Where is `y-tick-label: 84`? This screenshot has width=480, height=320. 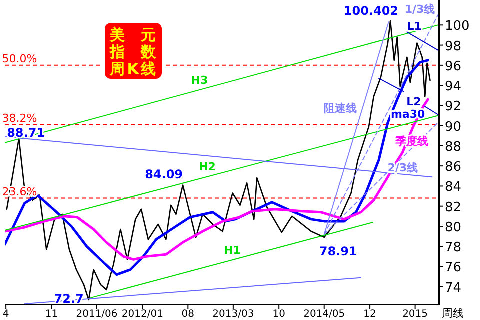 y-tick-label: 84 is located at coordinates (453, 188).